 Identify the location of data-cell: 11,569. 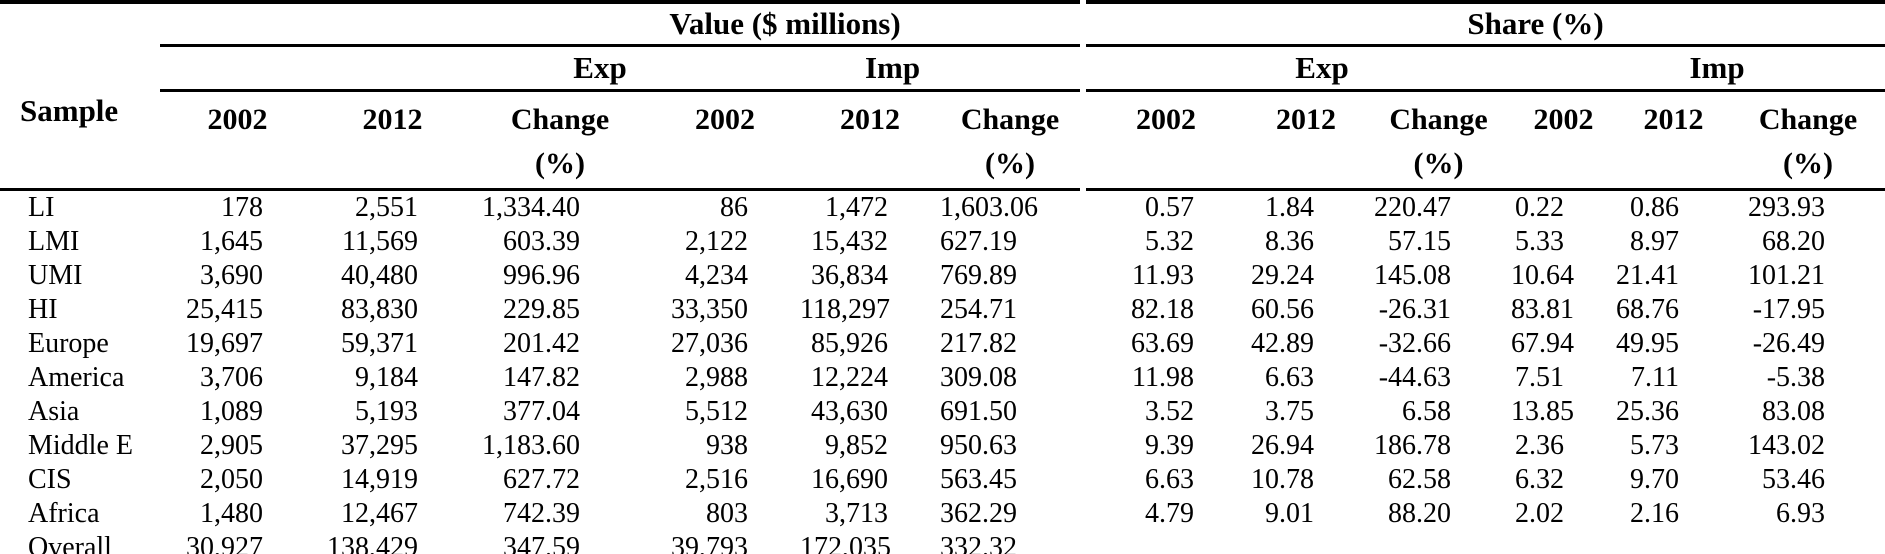
(380, 241).